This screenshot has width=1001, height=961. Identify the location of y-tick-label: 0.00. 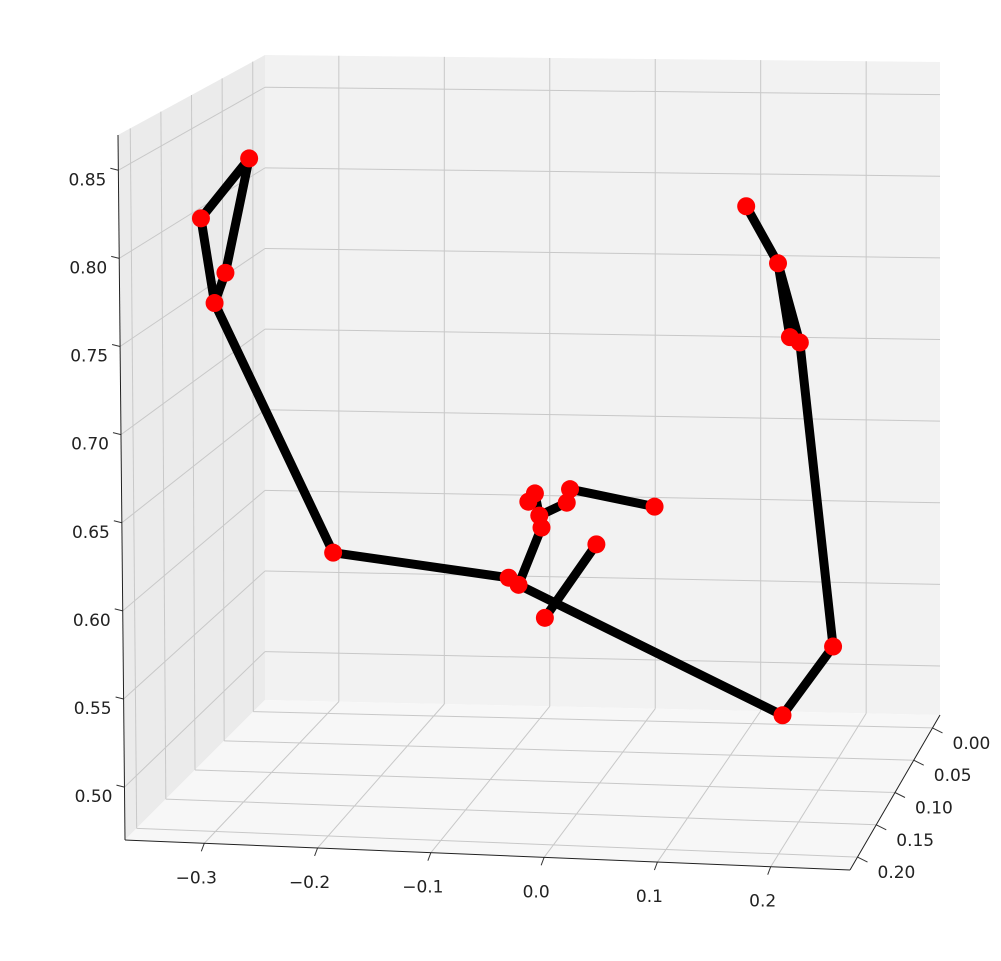
(972, 744).